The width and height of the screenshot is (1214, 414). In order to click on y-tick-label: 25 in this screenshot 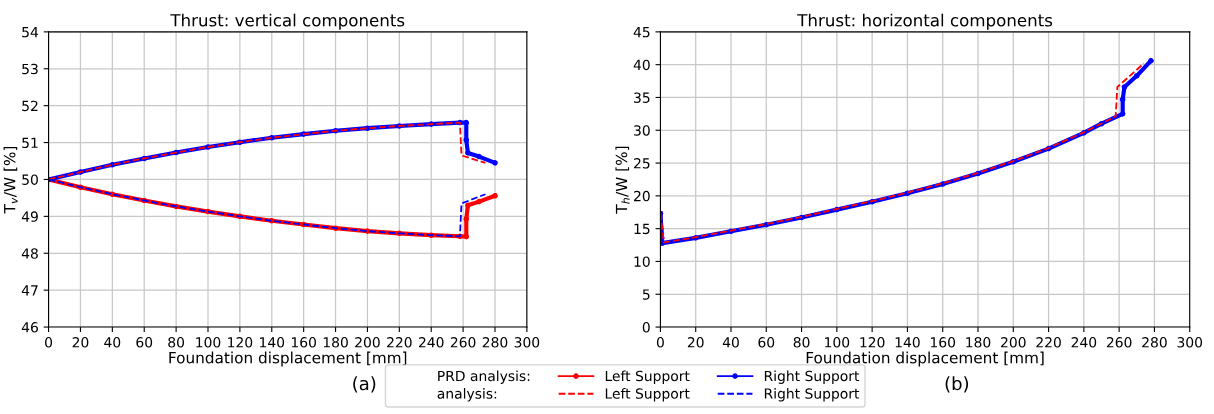, I will do `click(642, 163)`.